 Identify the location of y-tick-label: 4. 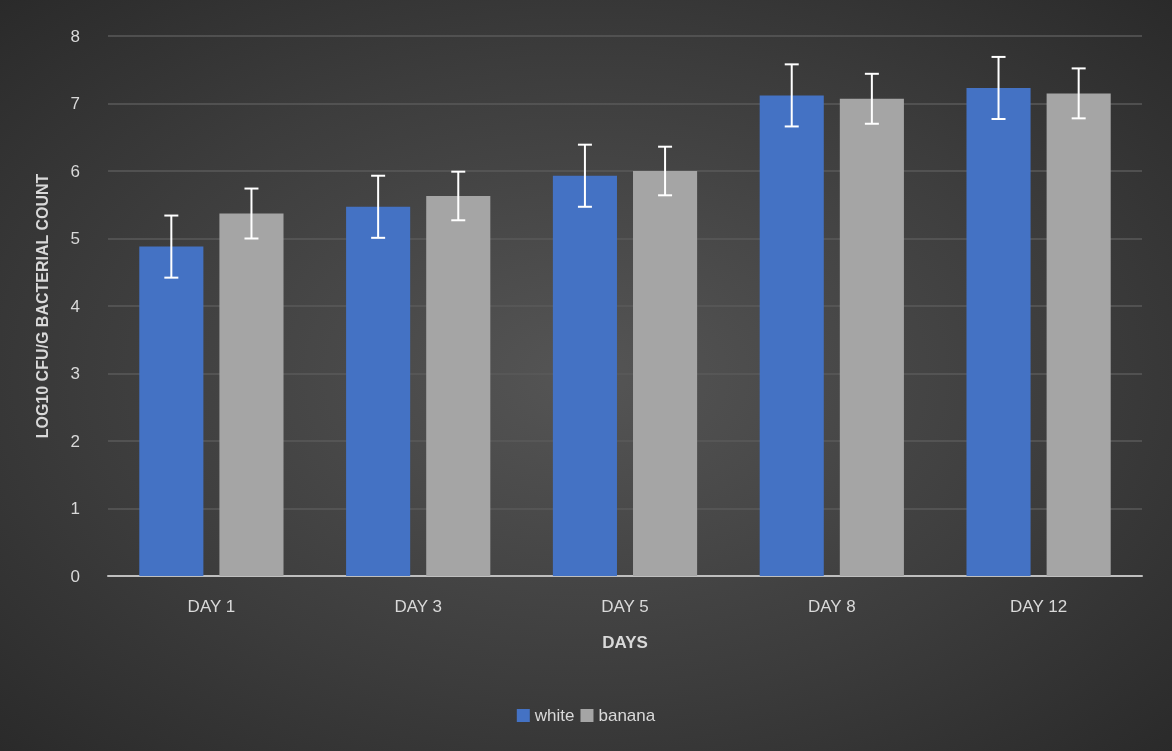
(75, 306).